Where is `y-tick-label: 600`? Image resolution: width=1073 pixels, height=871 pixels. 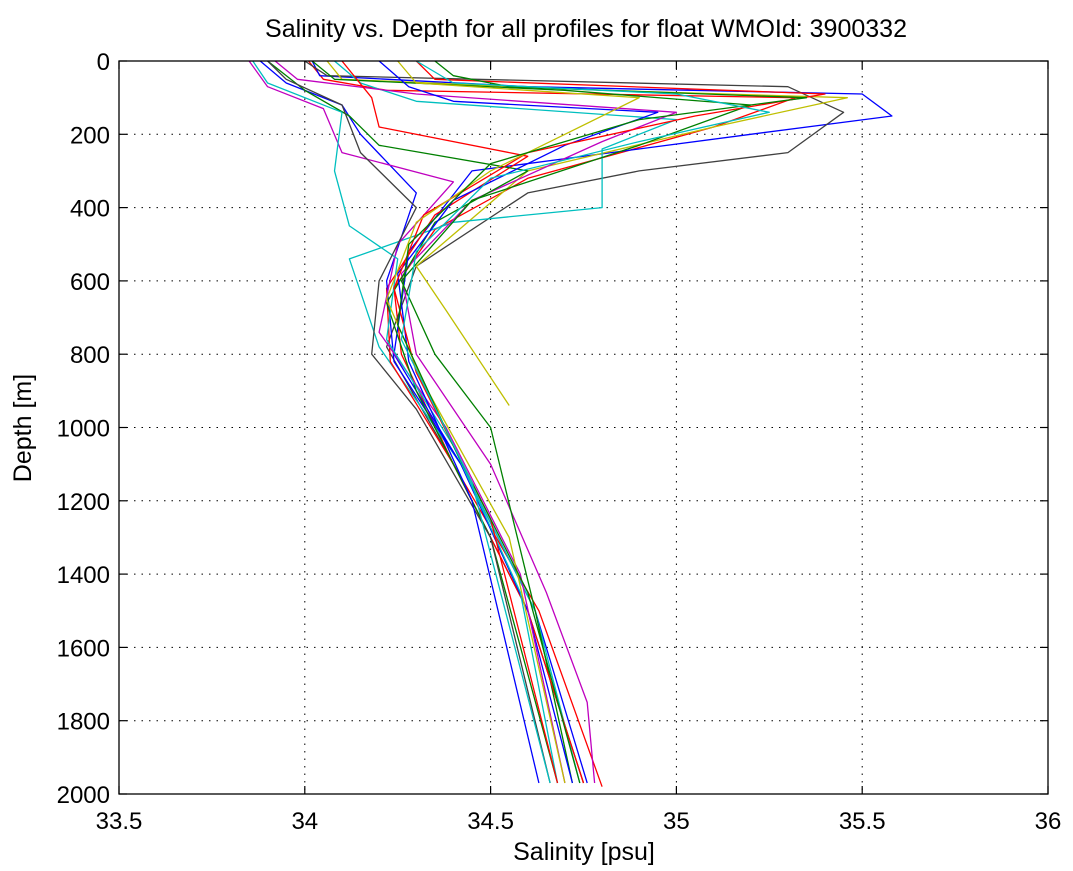
y-tick-label: 600 is located at coordinates (90, 282).